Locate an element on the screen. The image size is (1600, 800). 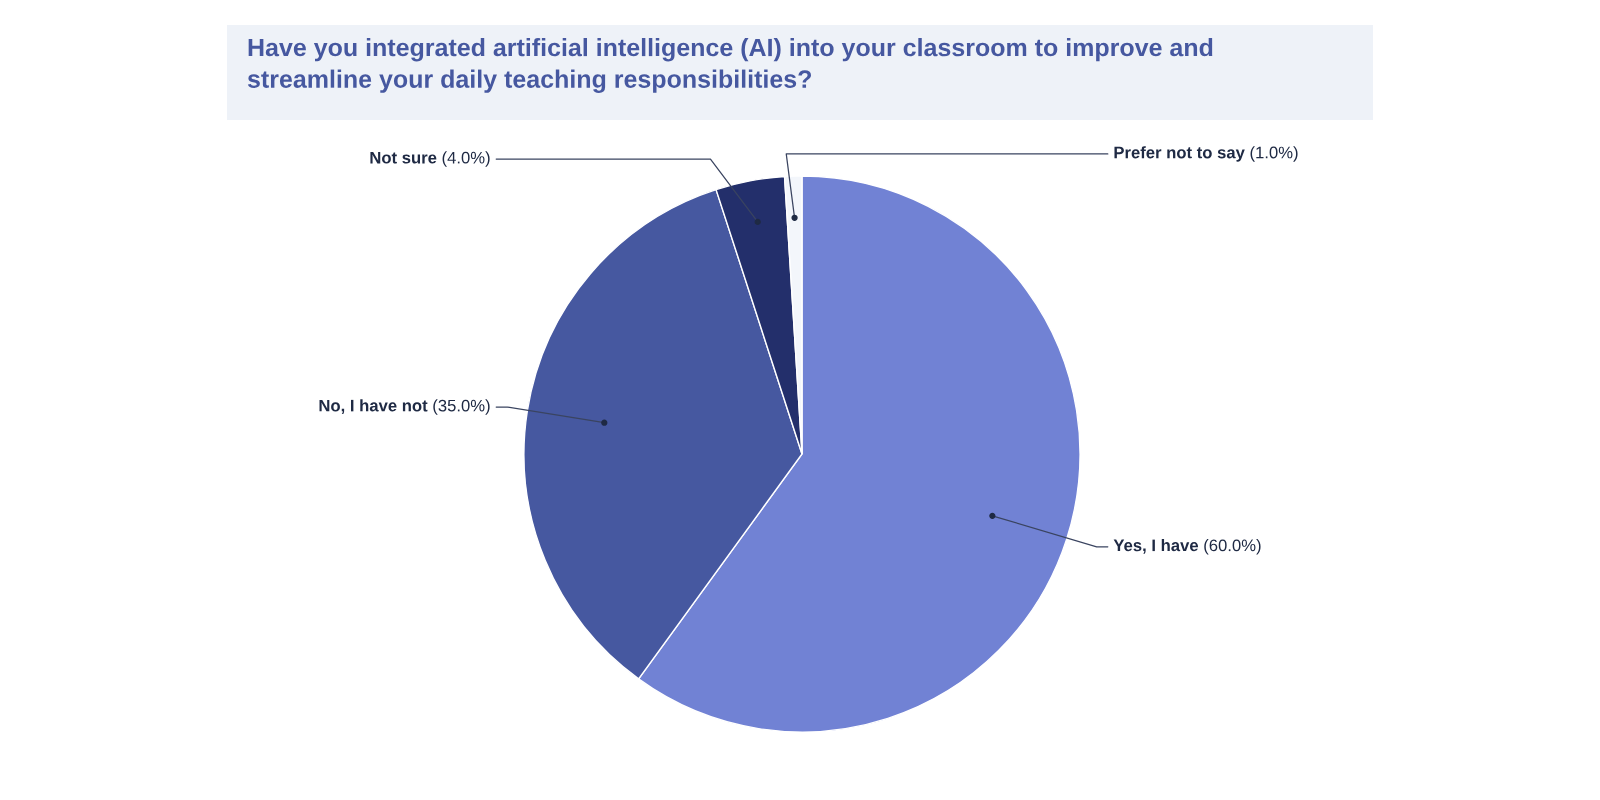
slice-label: No, I have not is located at coordinates (373, 406).